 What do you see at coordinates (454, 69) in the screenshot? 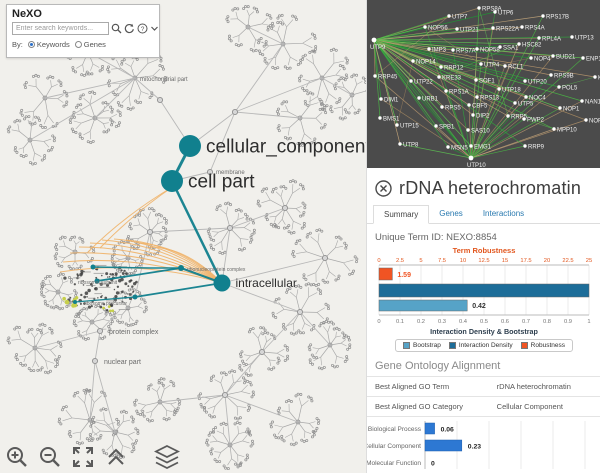
I see `gene-label: RRP12` at bounding box center [454, 69].